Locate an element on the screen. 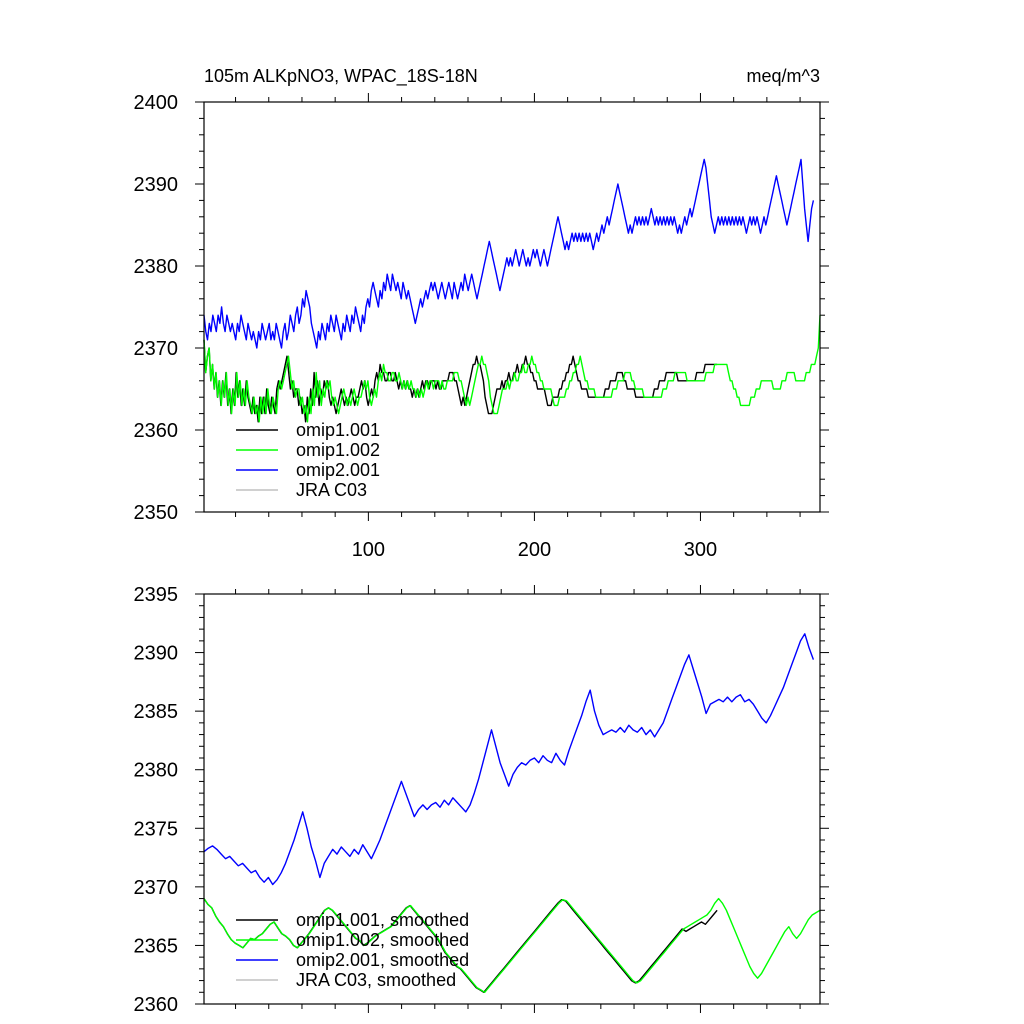  legend-label: omip1.001 is located at coordinates (338, 430).